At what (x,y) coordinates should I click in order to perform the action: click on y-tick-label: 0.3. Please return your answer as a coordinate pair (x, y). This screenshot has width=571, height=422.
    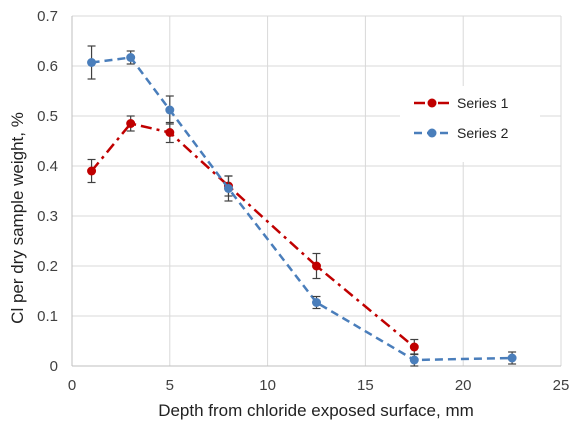
    Looking at the image, I should click on (47, 216).